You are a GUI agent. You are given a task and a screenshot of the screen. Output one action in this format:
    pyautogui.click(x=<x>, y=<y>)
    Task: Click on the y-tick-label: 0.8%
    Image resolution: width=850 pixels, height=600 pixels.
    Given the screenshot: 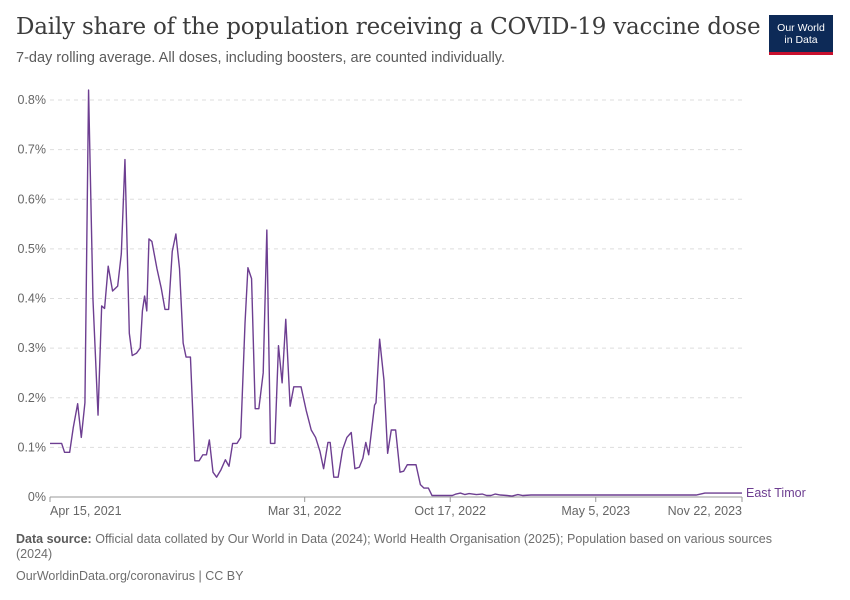 What is the action you would take?
    pyautogui.click(x=32, y=100)
    